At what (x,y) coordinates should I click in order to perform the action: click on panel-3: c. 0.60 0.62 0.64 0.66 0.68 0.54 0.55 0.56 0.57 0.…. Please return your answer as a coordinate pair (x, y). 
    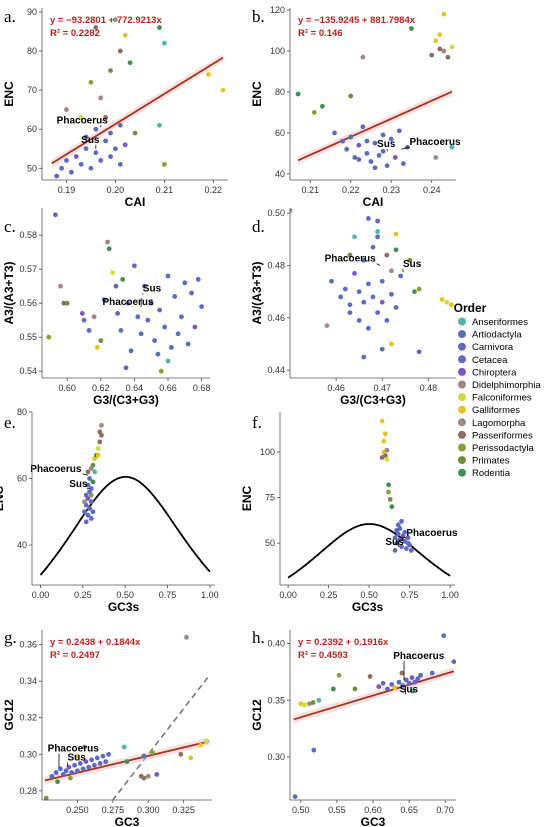
    Looking at the image, I should click on (106, 307).